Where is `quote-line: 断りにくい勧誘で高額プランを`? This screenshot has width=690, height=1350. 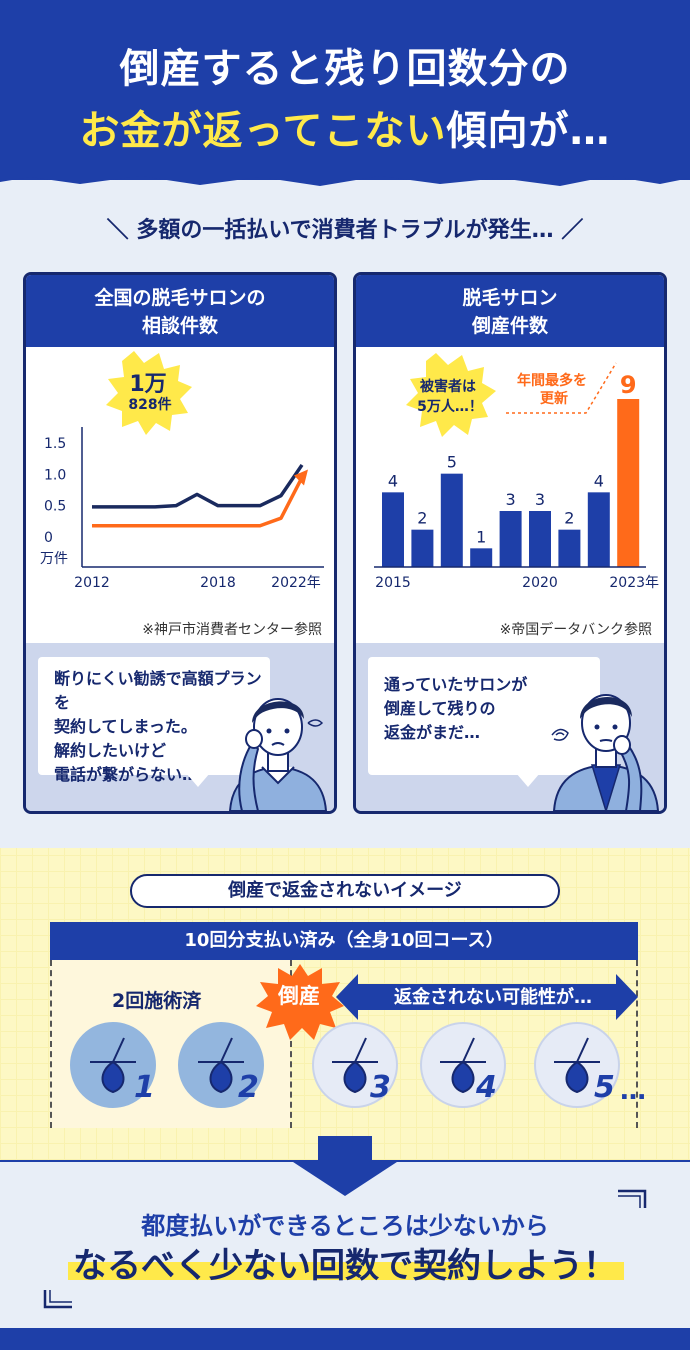
quote-line: 断りにくい勧誘で高額プランを is located at coordinates (158, 690).